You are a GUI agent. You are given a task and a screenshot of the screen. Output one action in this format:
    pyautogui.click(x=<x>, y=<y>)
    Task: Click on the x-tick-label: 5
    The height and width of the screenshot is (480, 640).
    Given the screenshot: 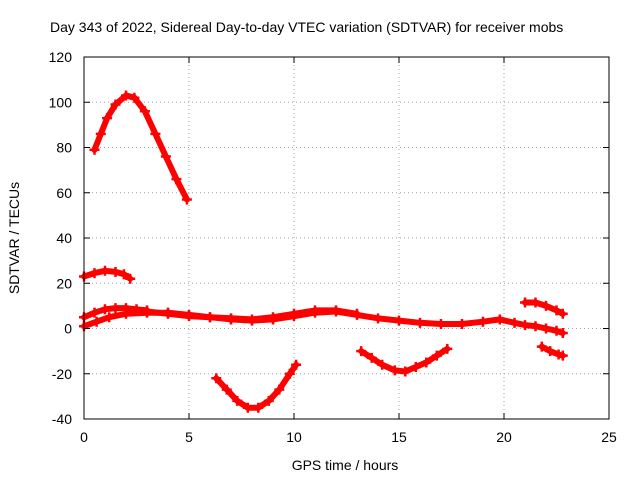 What is the action you would take?
    pyautogui.click(x=189, y=437)
    